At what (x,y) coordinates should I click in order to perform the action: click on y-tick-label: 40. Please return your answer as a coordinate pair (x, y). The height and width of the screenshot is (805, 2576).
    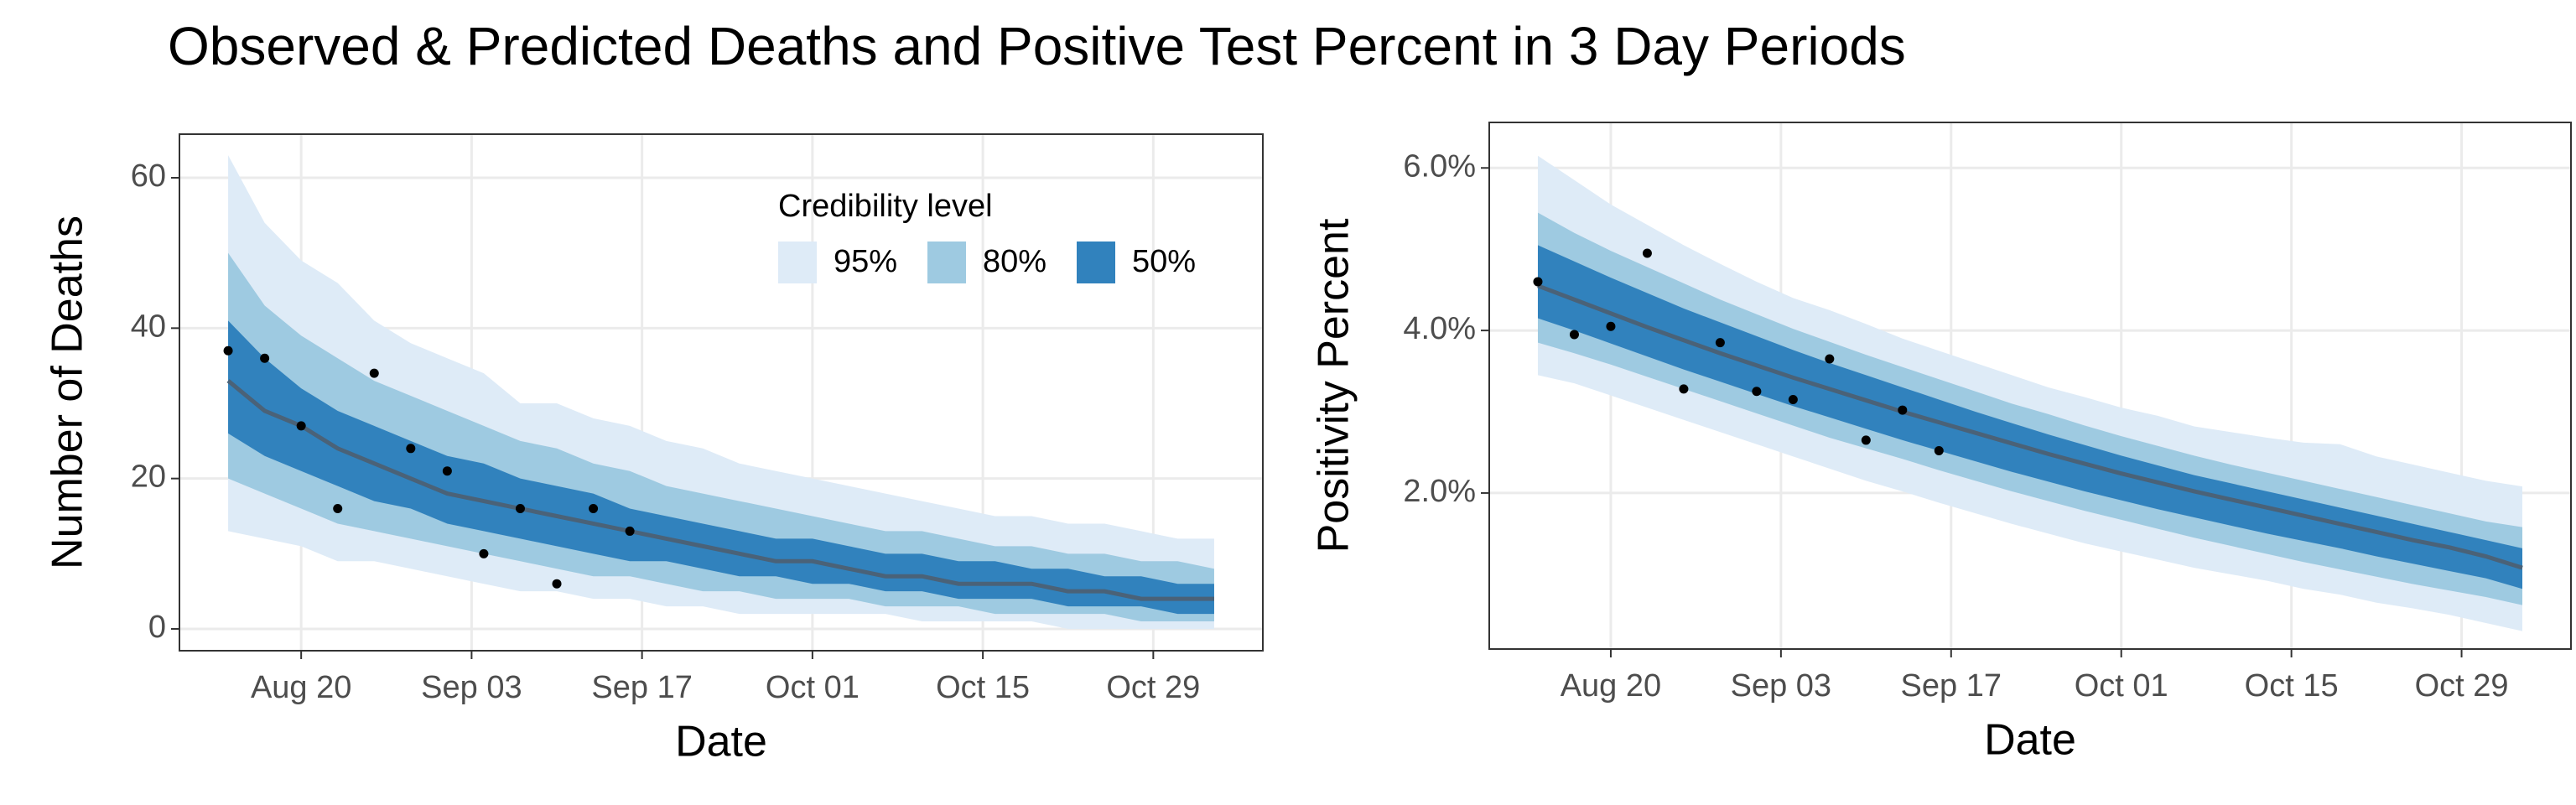
    Looking at the image, I should click on (148, 326).